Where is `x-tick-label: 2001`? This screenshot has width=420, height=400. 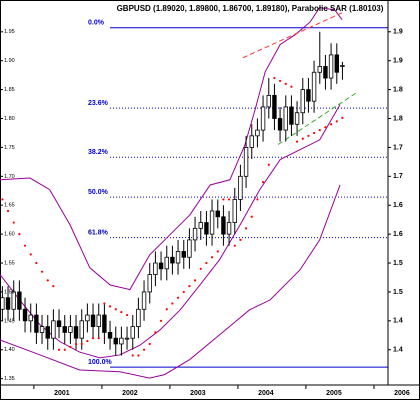 x-tick-label: 2001 is located at coordinates (62, 393).